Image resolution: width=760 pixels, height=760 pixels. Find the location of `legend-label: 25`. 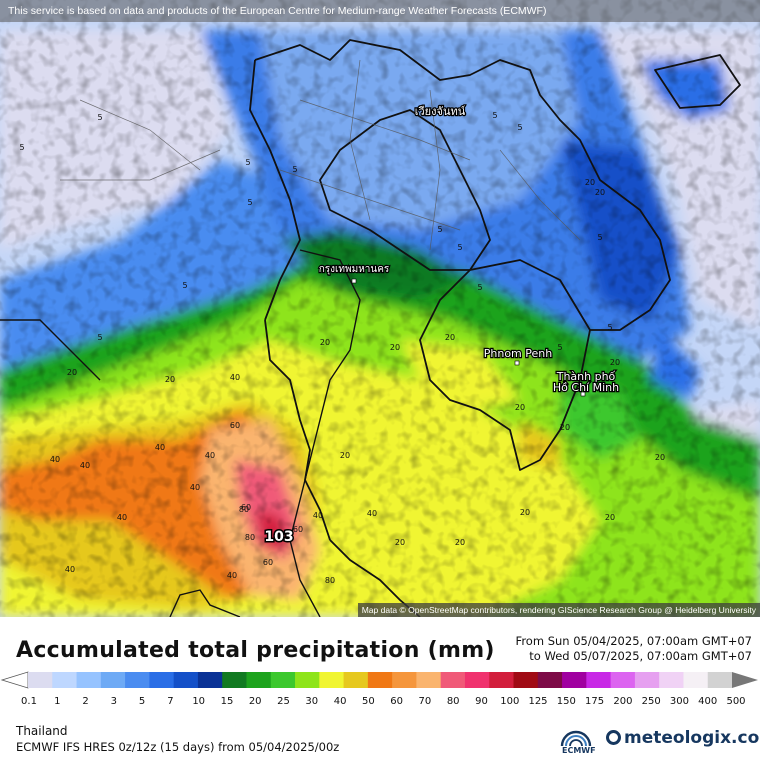

legend-label: 25 is located at coordinates (283, 701).